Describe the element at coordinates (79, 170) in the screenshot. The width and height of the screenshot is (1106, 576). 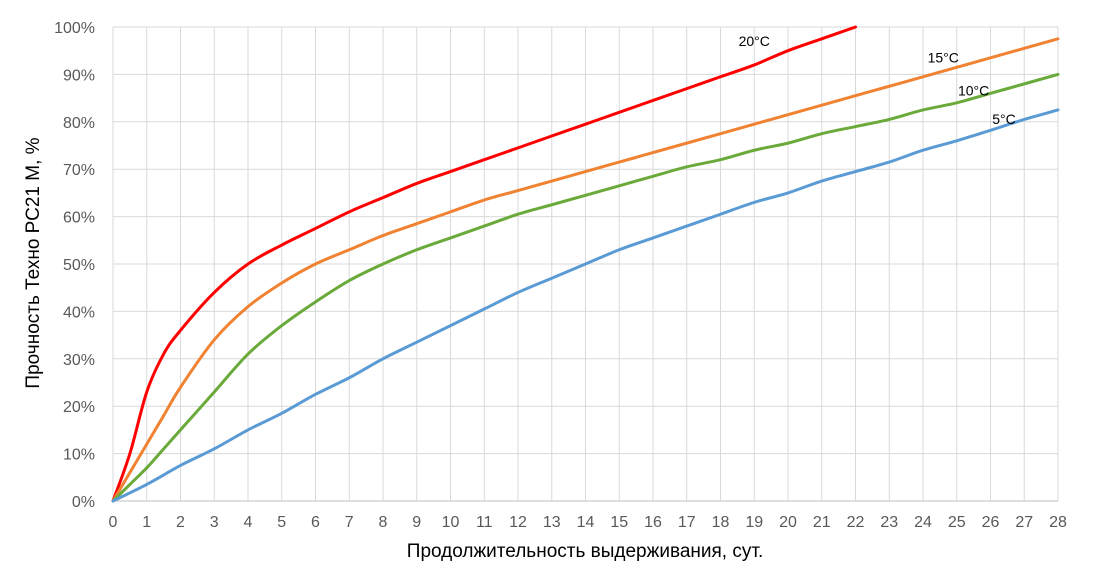
I see `y-tick-label: 70%` at that location.